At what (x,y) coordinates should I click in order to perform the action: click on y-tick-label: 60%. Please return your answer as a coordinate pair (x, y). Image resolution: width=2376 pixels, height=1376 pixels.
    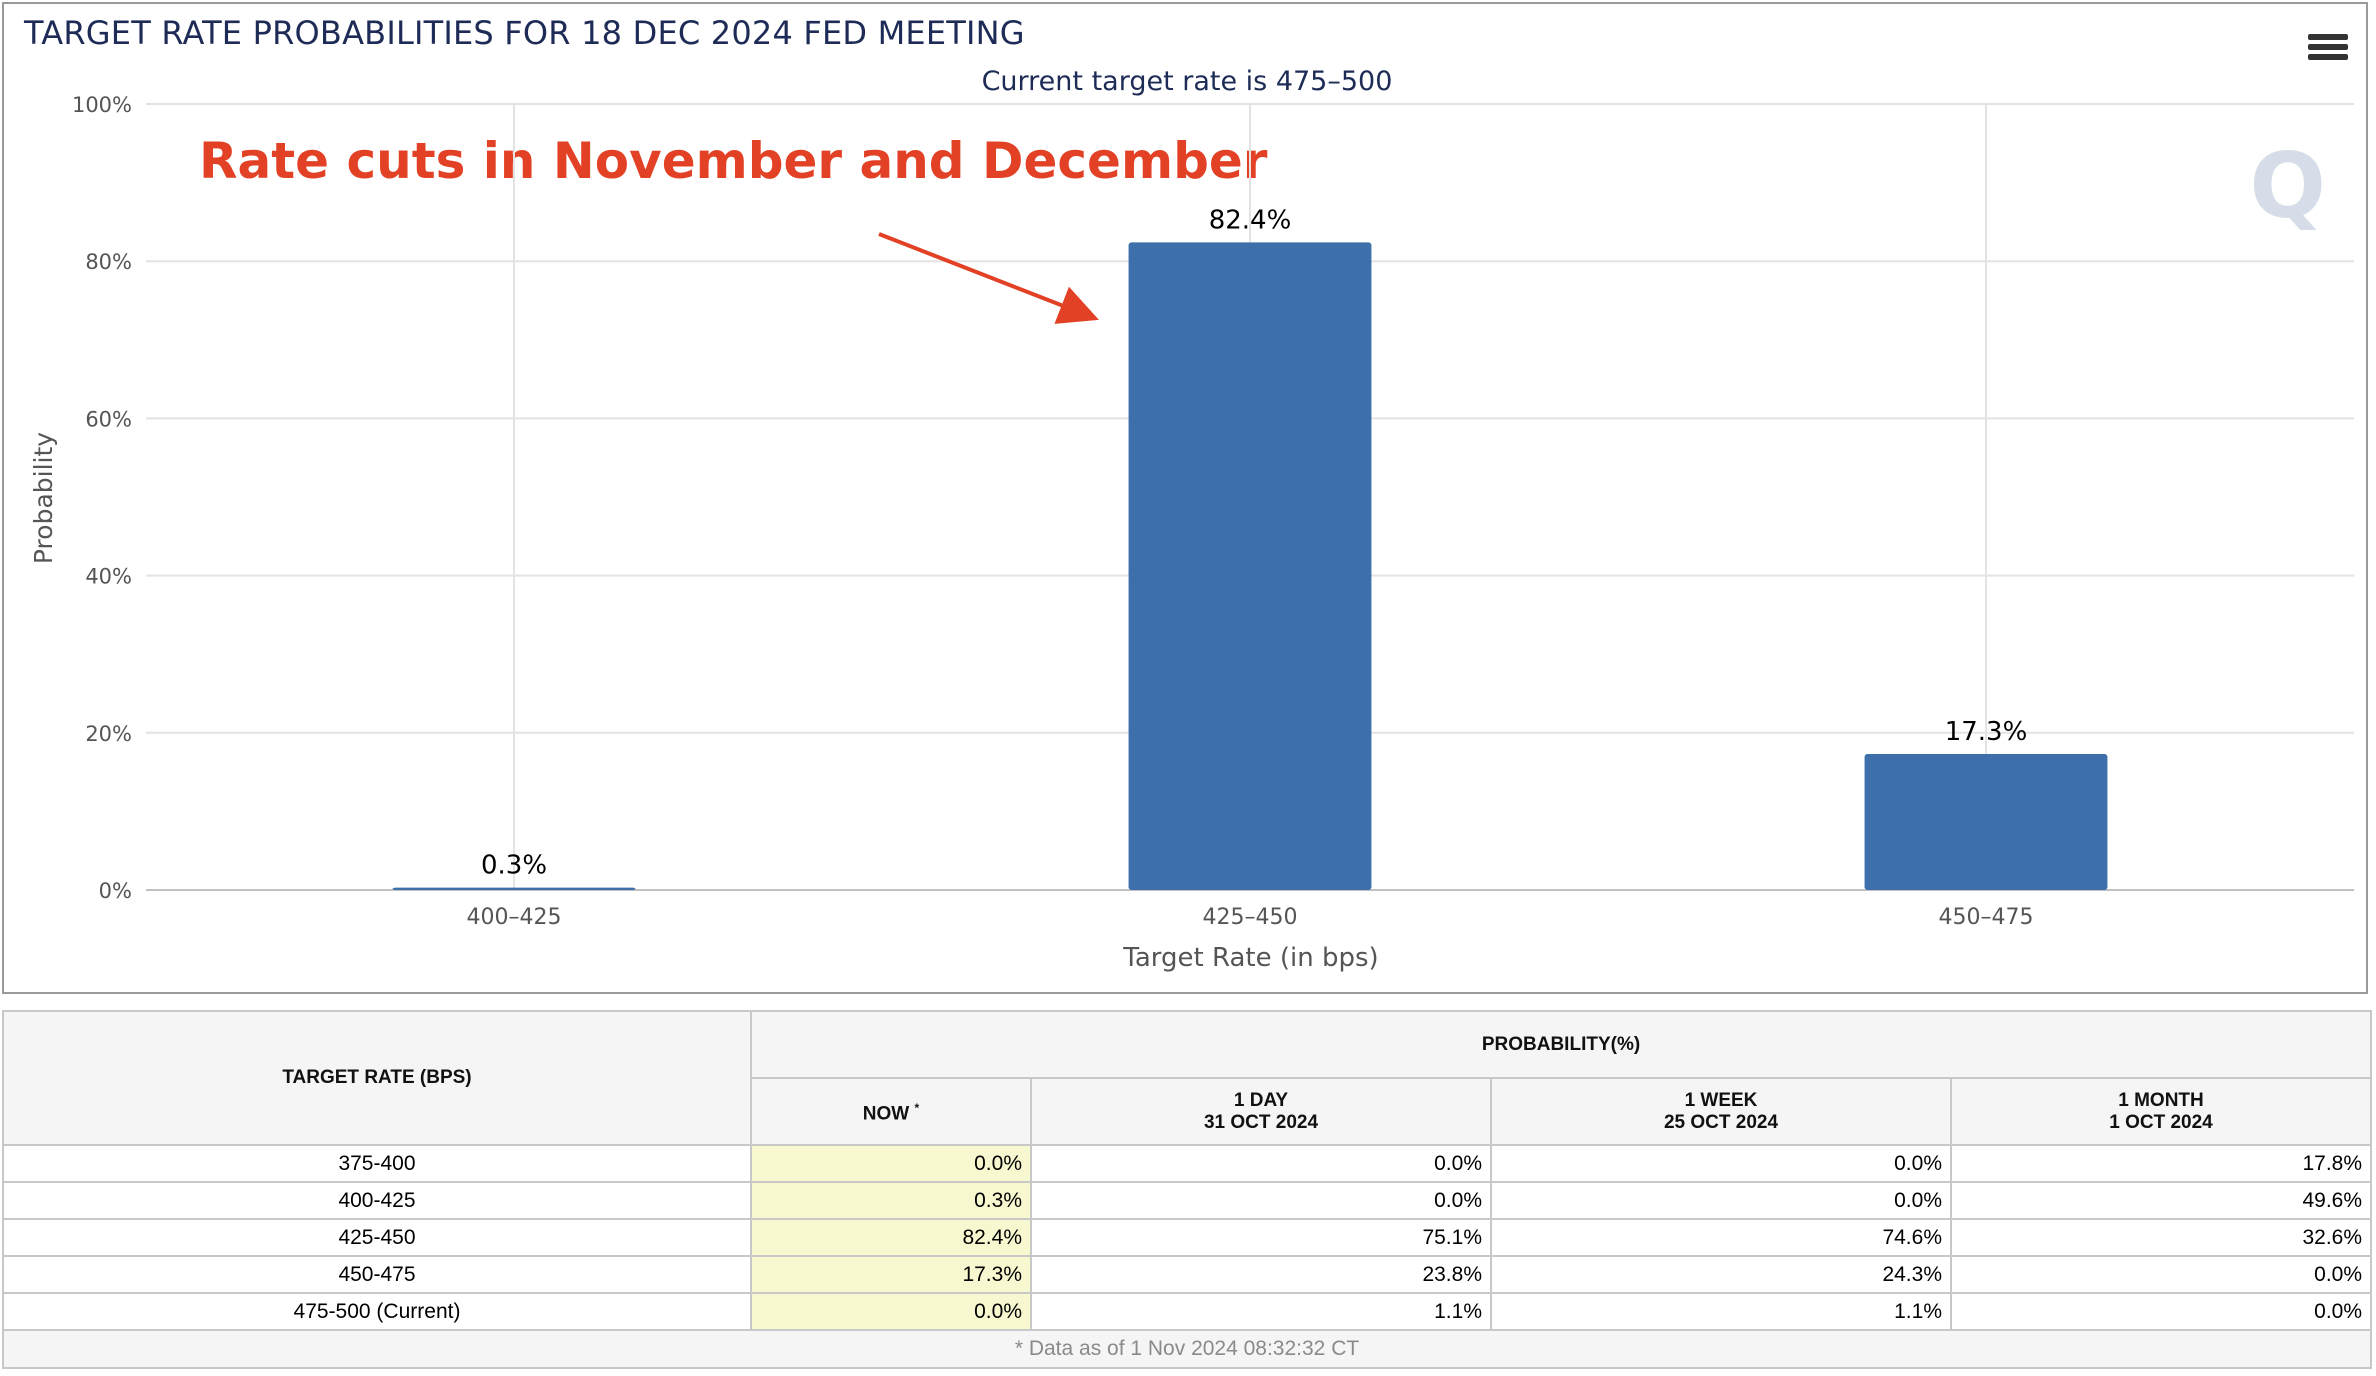
    Looking at the image, I should click on (108, 419).